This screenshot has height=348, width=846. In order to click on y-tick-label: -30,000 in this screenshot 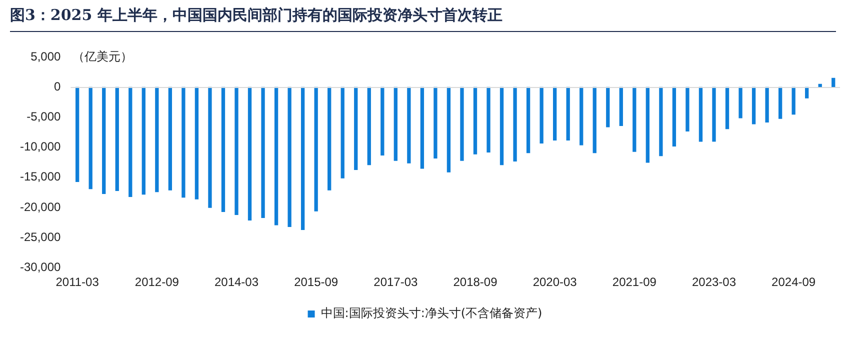, I will do `click(41, 267)`.